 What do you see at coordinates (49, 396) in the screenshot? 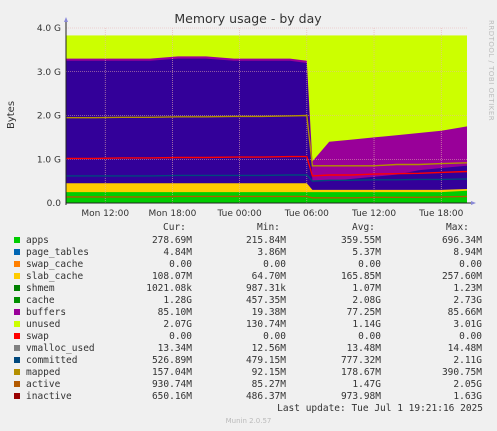
I see `legend-series-name: inactive` at bounding box center [49, 396].